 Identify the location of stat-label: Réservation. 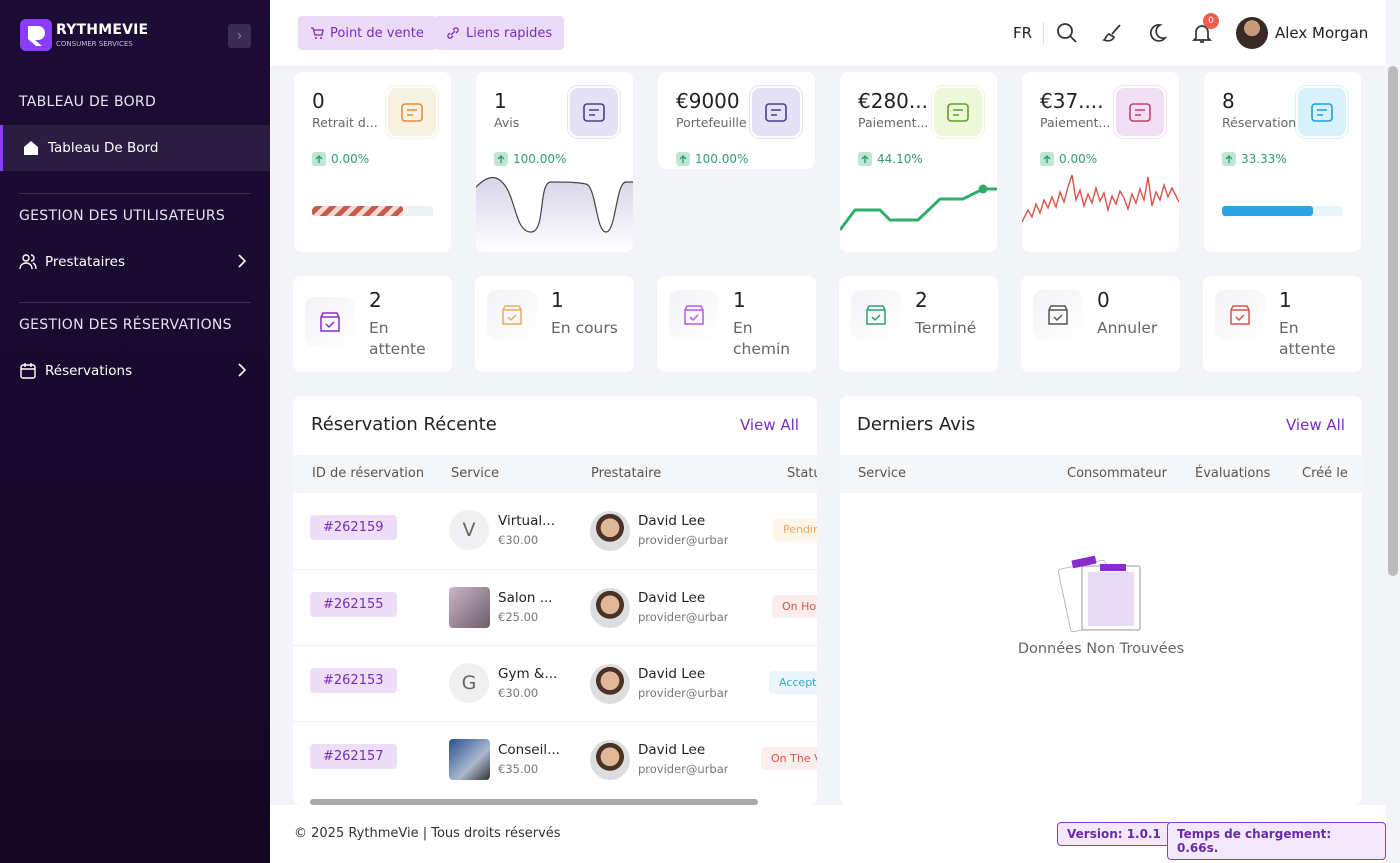
(1259, 122).